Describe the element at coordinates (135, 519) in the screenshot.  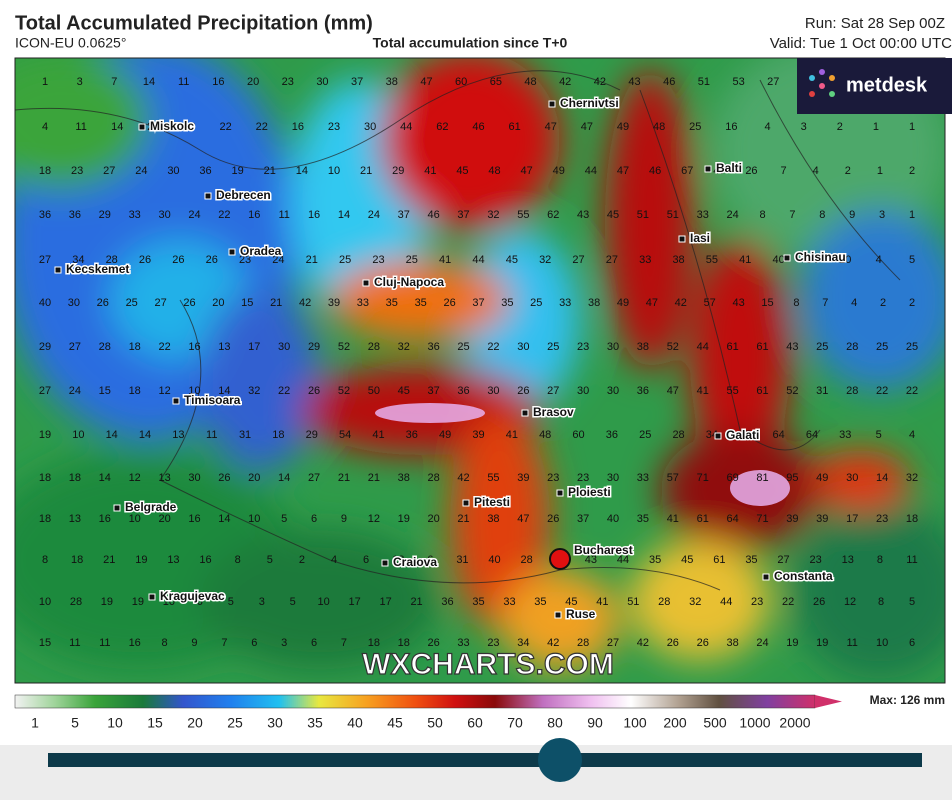
I see `grid-value: 10` at that location.